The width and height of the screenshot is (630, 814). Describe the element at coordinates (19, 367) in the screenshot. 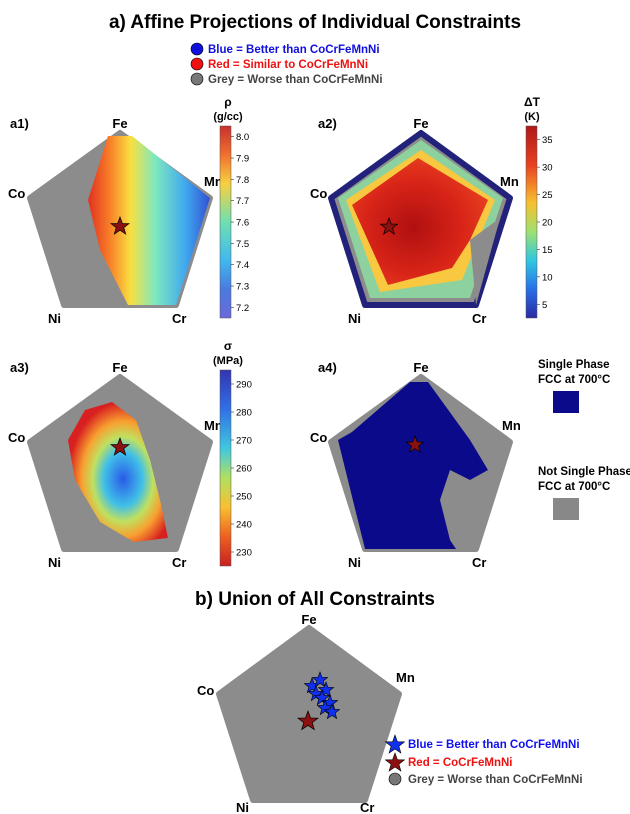

I see `panel-a3-label: a3)` at that location.